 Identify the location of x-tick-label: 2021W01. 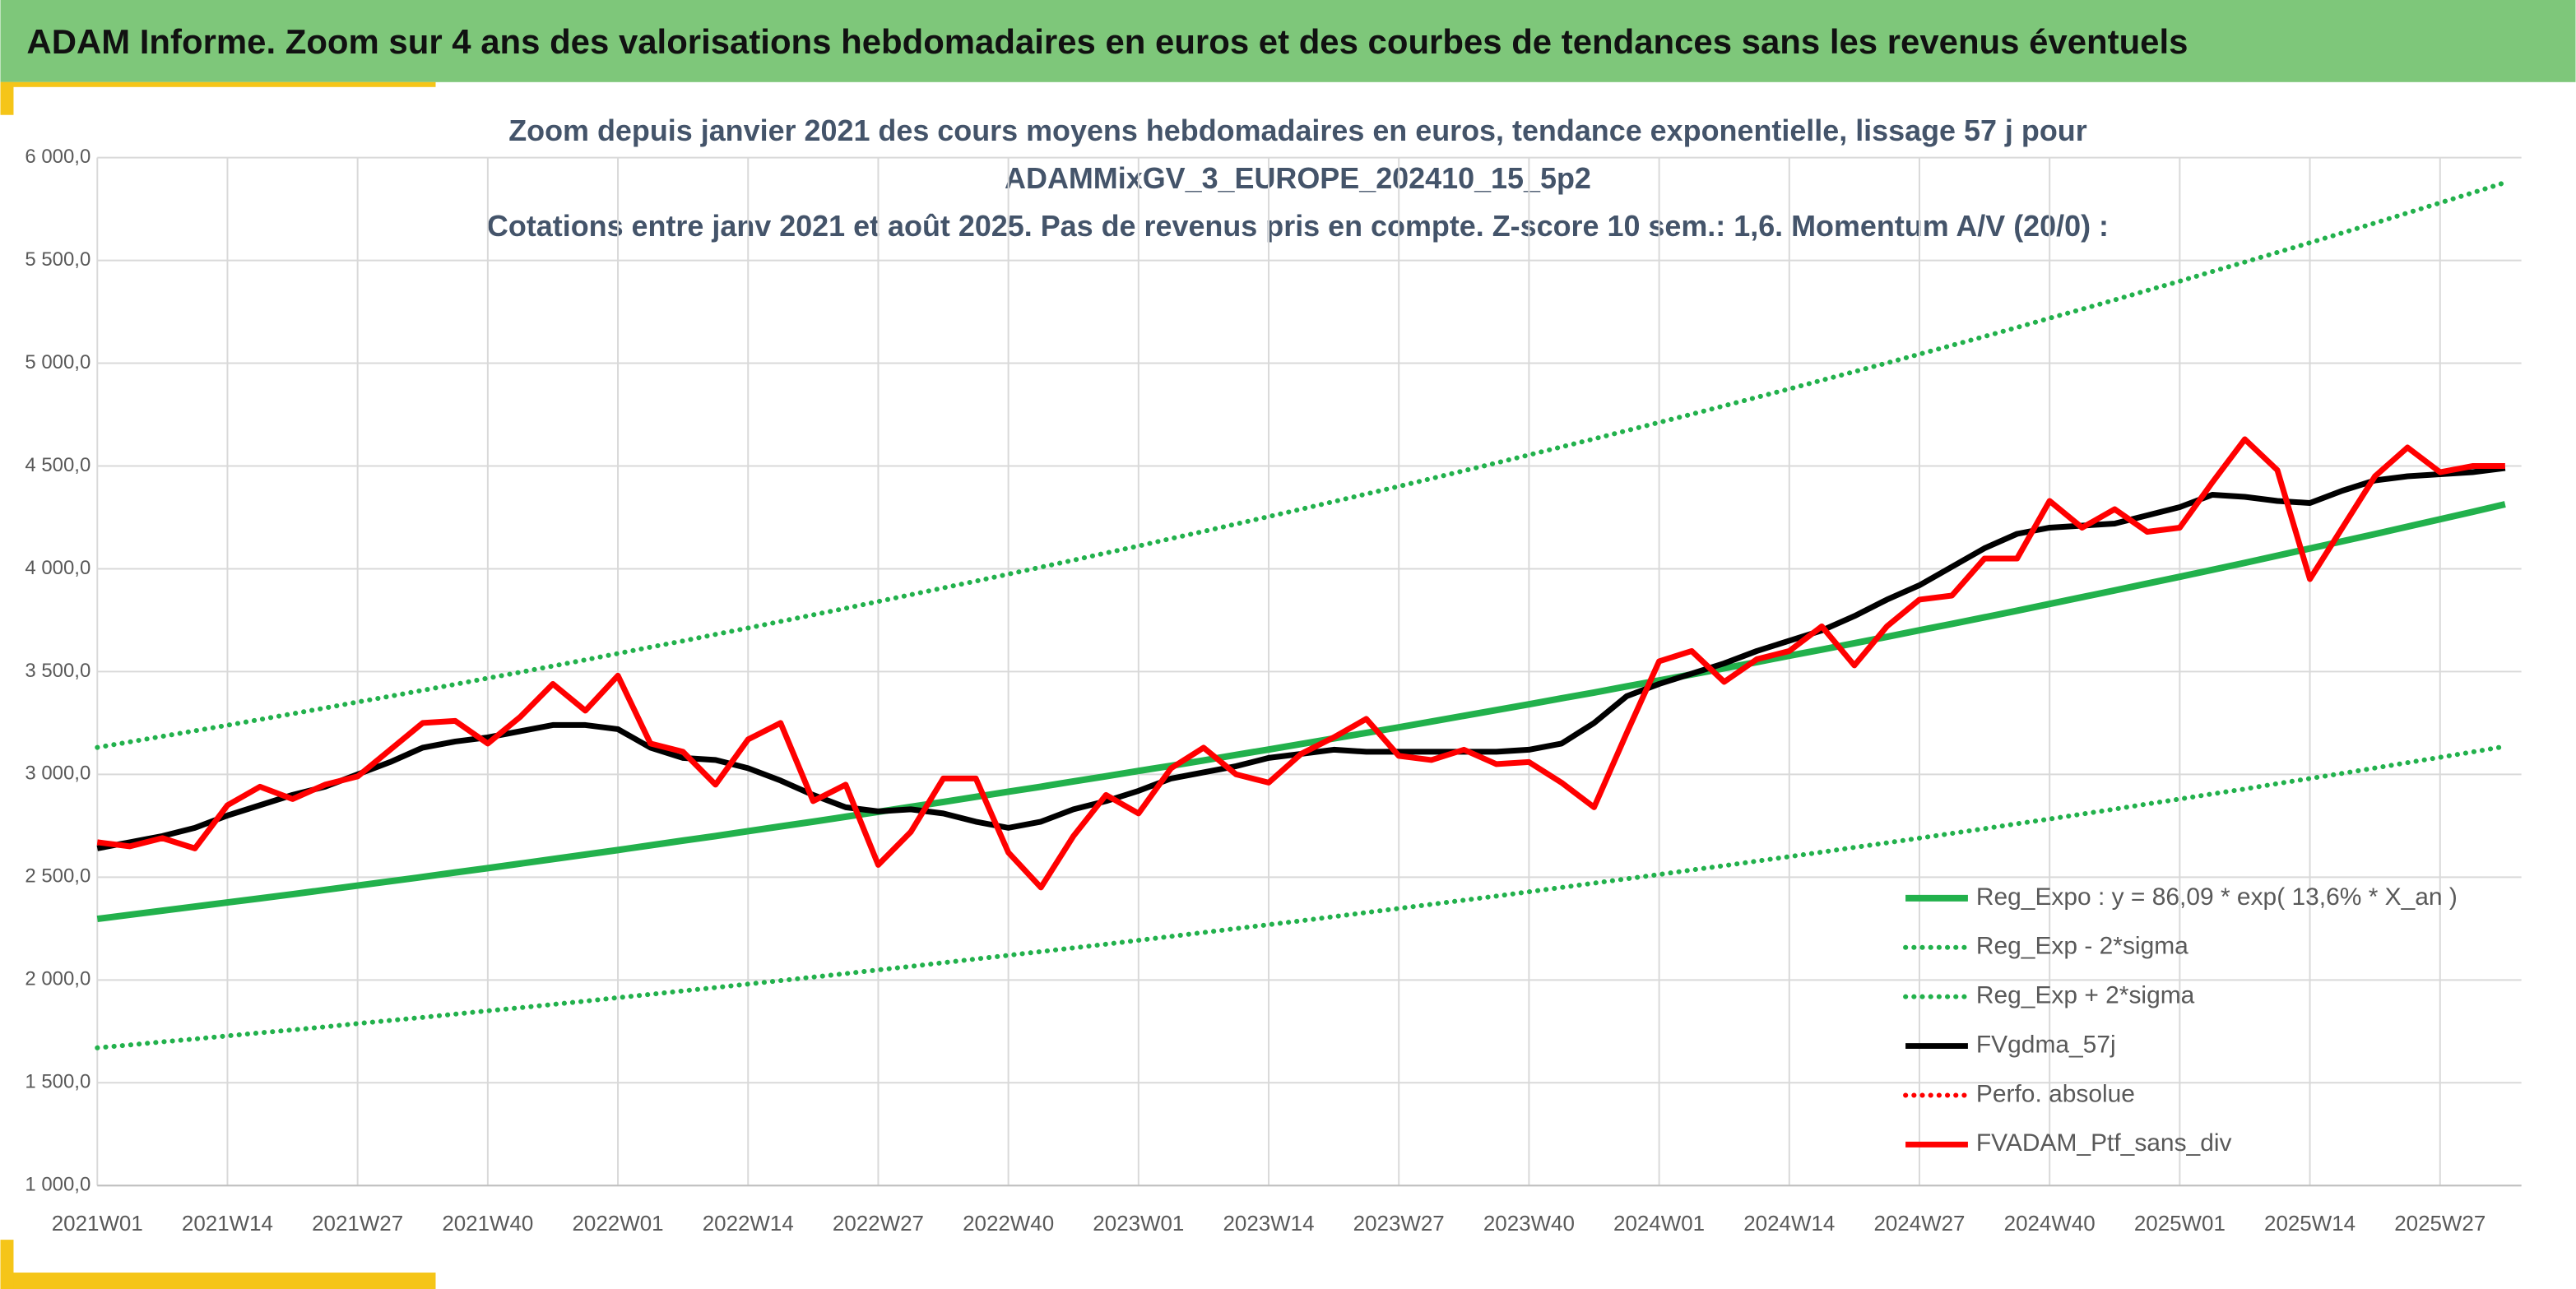
(97, 1224).